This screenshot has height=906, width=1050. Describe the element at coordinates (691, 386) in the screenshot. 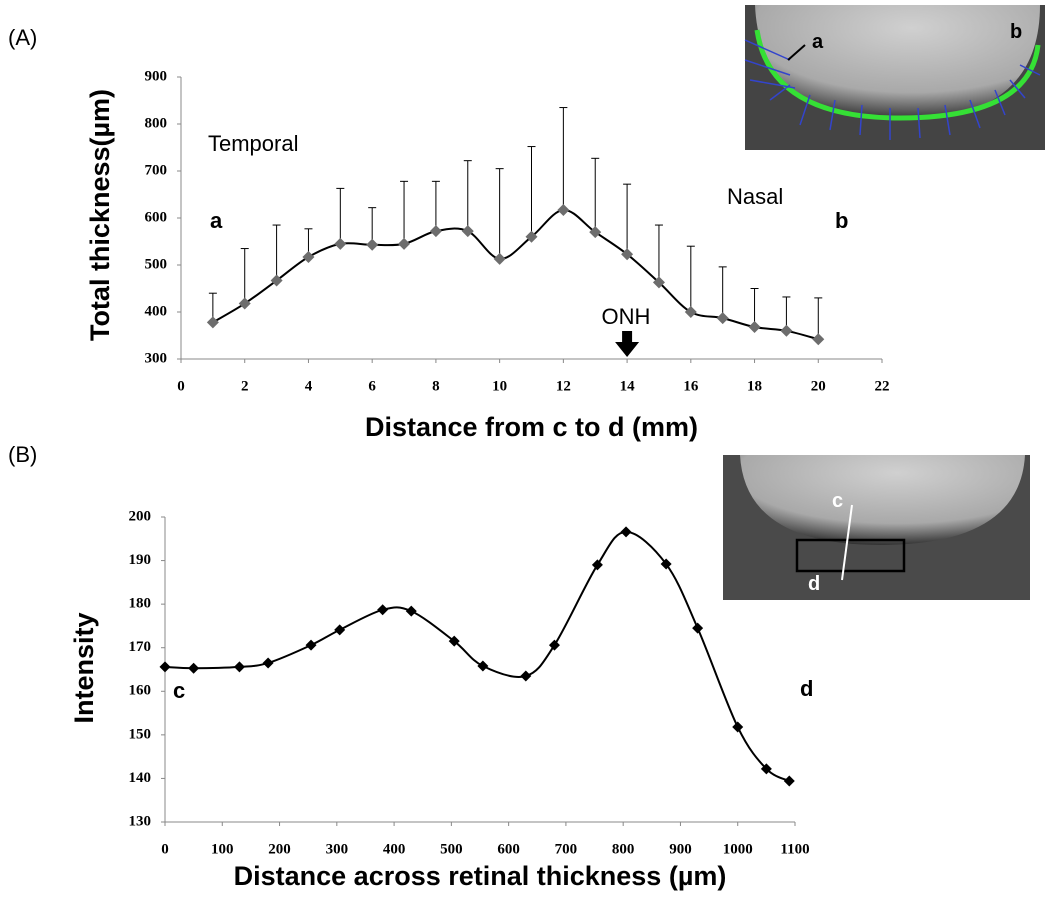

I see `x-tick-label: 16` at that location.